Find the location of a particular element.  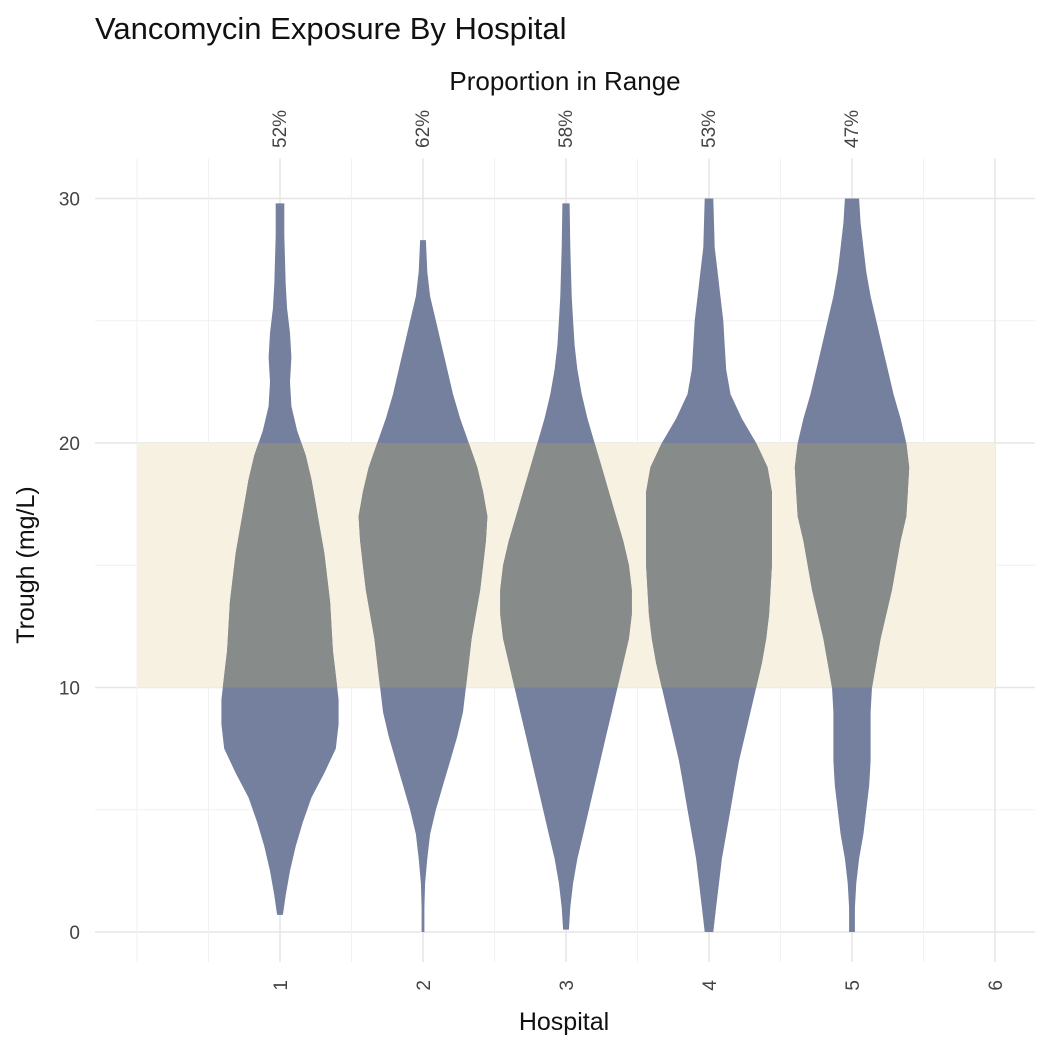

x-tick-label: 1 is located at coordinates (281, 985).